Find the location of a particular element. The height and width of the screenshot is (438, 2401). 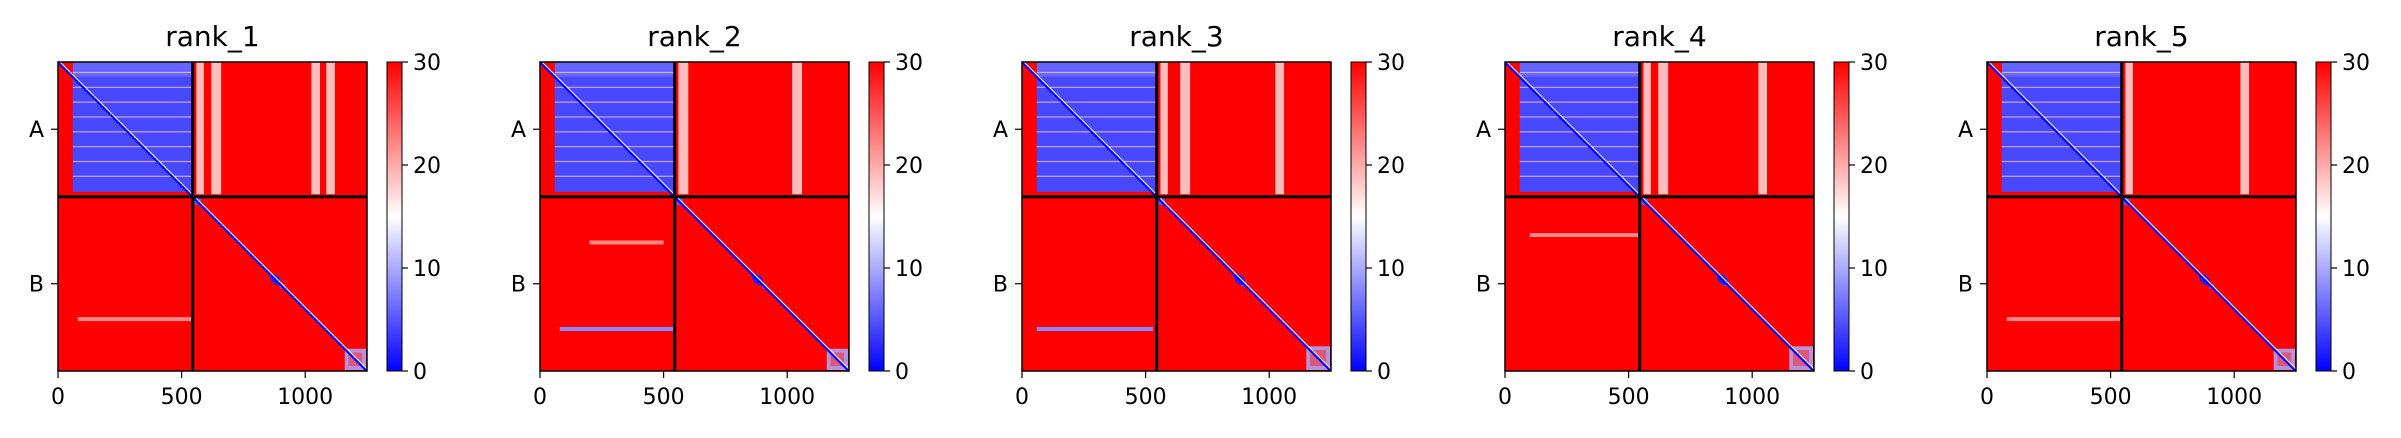

panel-title: rank_3 is located at coordinates (1176, 36).